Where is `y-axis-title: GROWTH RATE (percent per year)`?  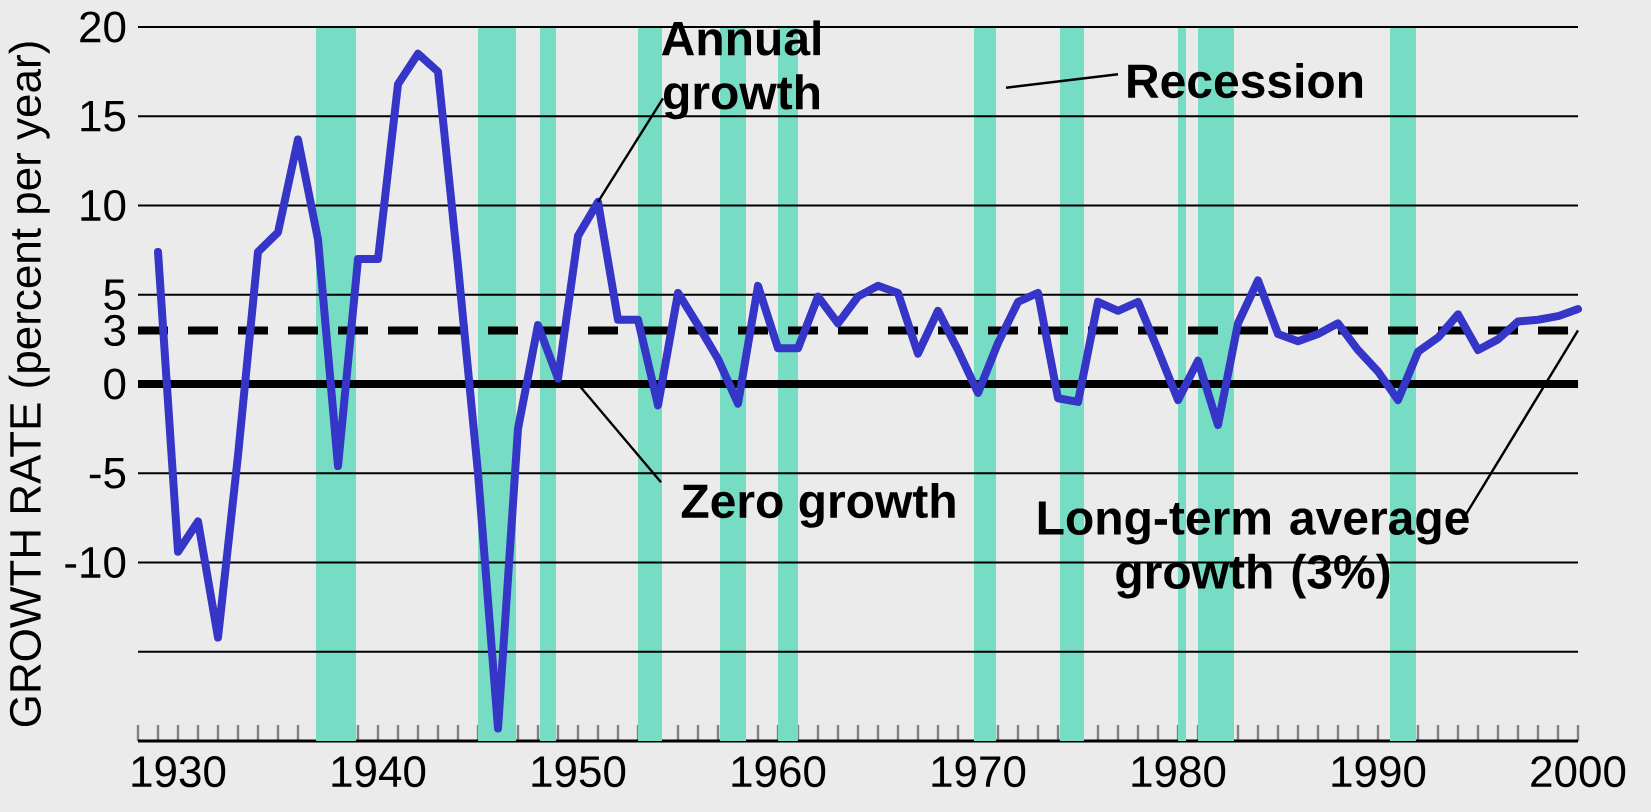
y-axis-title: GROWTH RATE (percent per year) is located at coordinates (29, 384).